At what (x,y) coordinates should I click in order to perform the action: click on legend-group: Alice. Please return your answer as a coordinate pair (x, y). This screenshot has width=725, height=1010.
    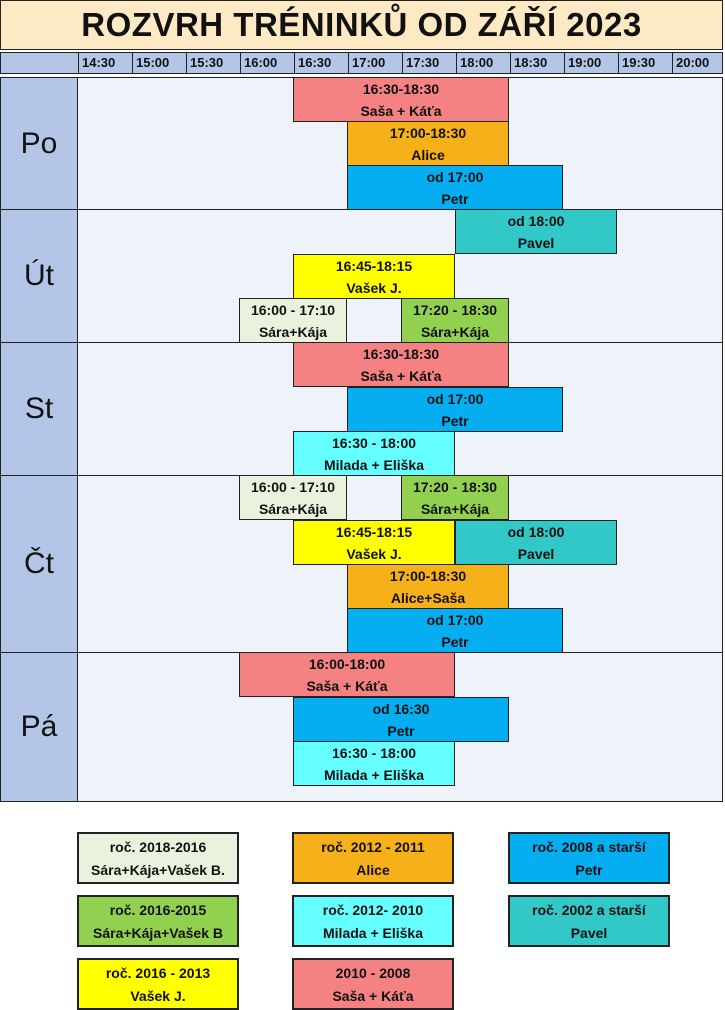
    Looking at the image, I should click on (373, 870).